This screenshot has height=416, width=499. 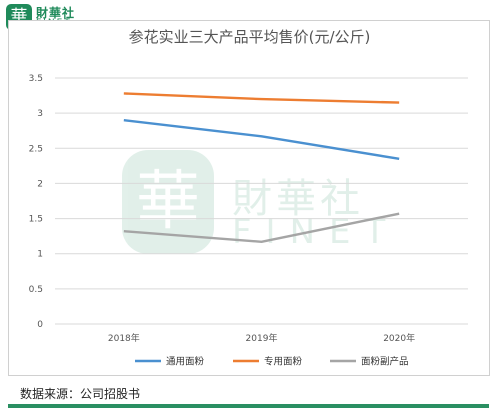 I want to click on brand-name-cn: 財華社, so click(x=56, y=13).